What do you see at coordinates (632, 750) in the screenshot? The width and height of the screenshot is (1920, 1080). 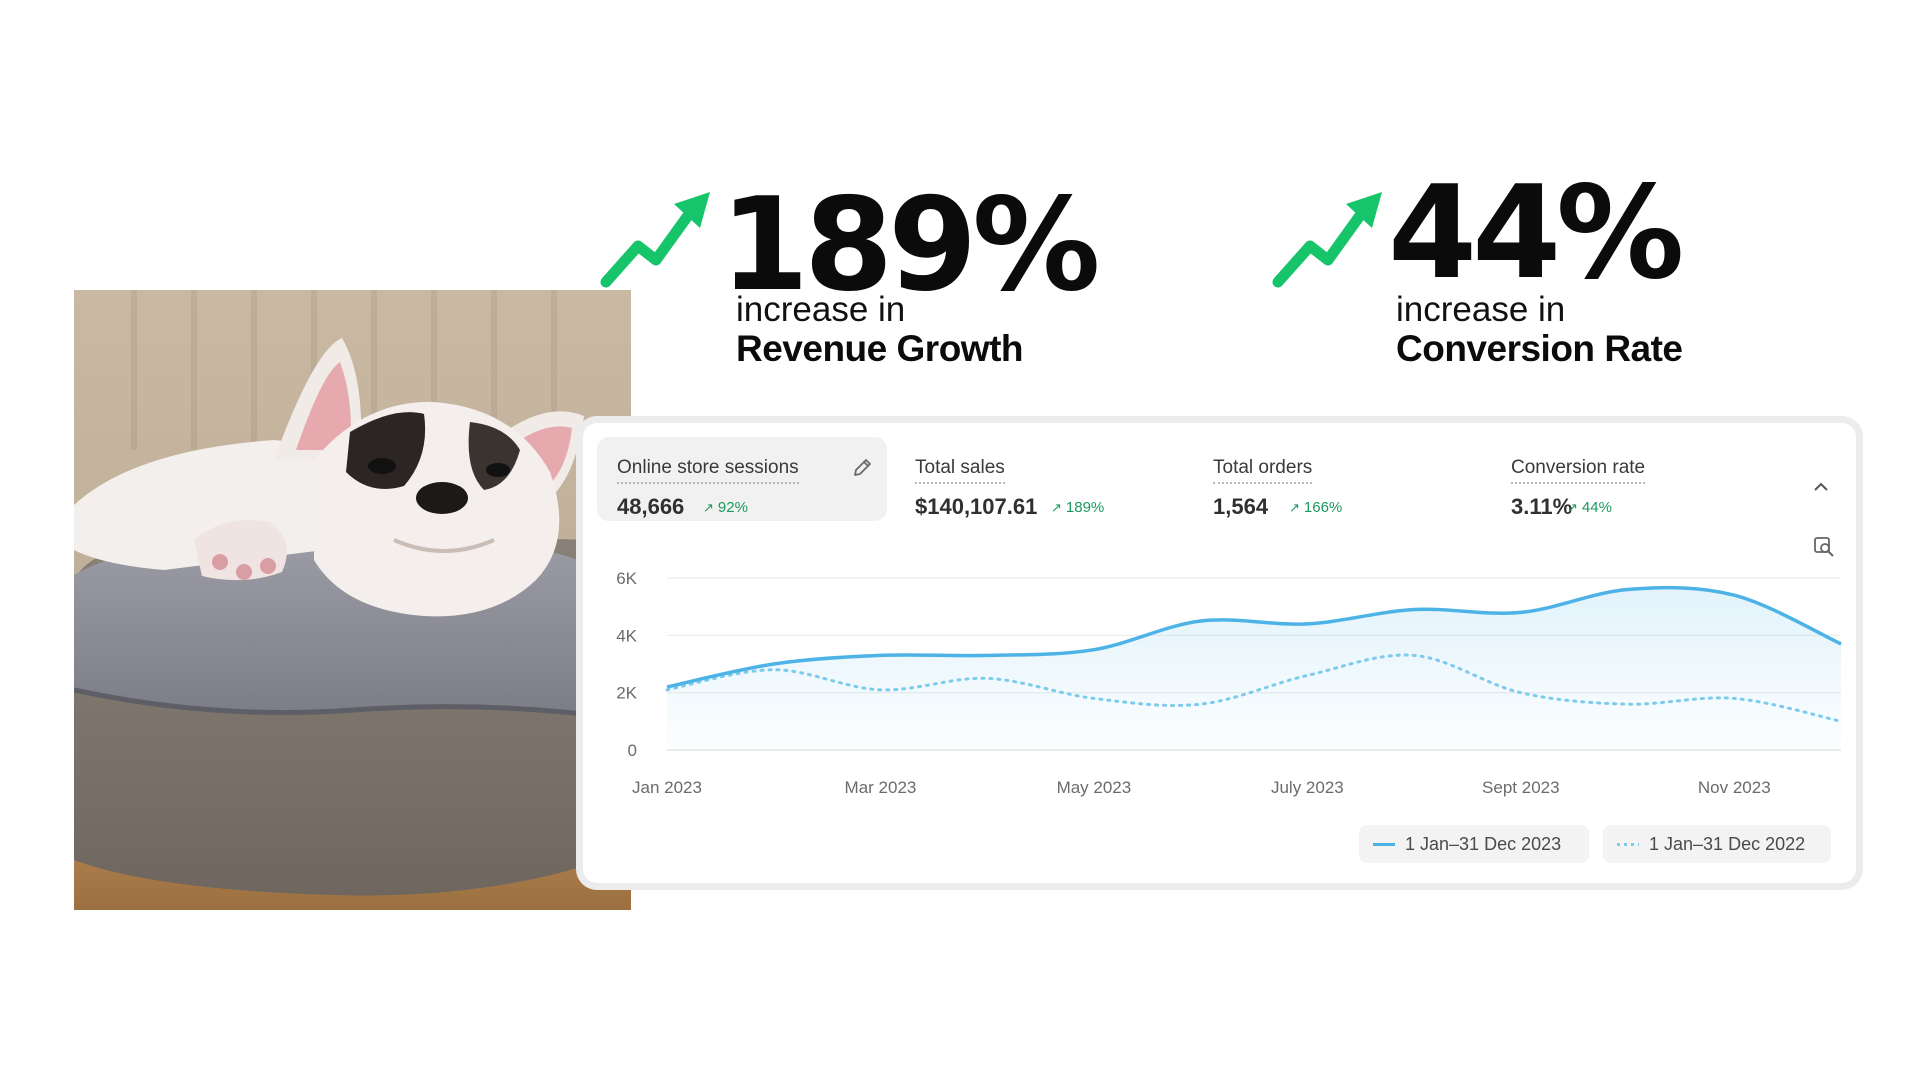 I see `y-tick-label: 0` at bounding box center [632, 750].